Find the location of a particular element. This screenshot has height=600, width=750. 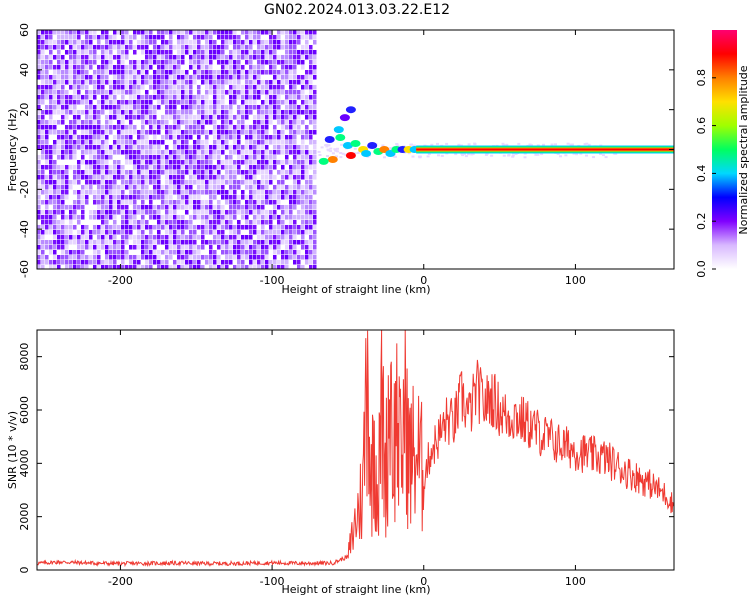

colorbar-tick-label: 0.8 is located at coordinates (701, 78).